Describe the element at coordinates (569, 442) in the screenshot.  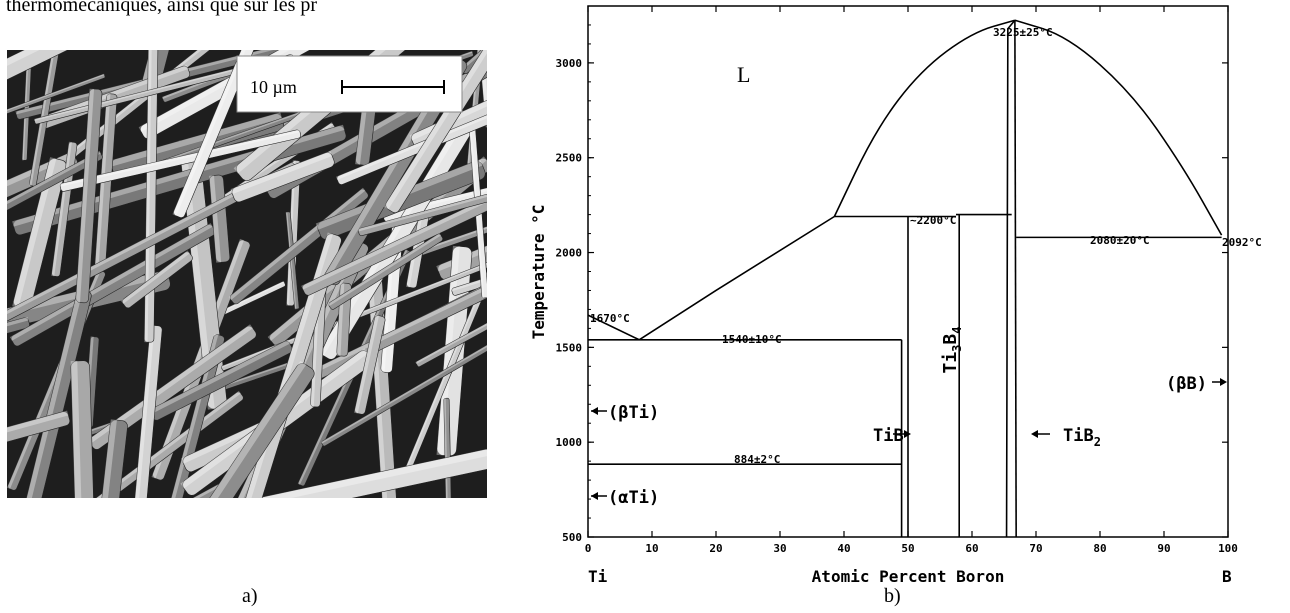
I see `y-tick-label: 1000` at that location.